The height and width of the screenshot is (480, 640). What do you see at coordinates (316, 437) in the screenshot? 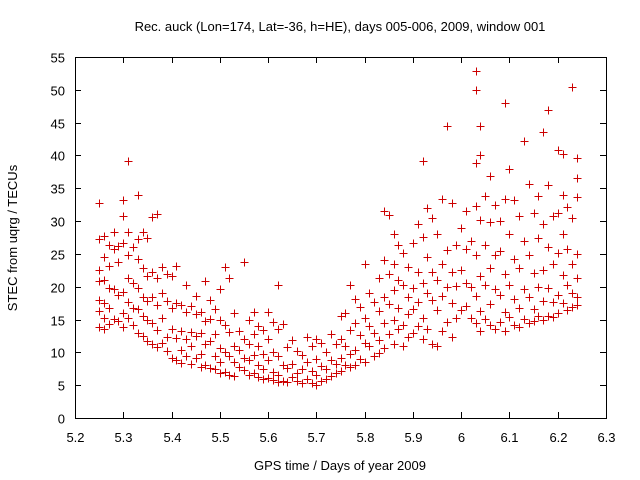
I see `x-tick-label: 5.7` at bounding box center [316, 437].